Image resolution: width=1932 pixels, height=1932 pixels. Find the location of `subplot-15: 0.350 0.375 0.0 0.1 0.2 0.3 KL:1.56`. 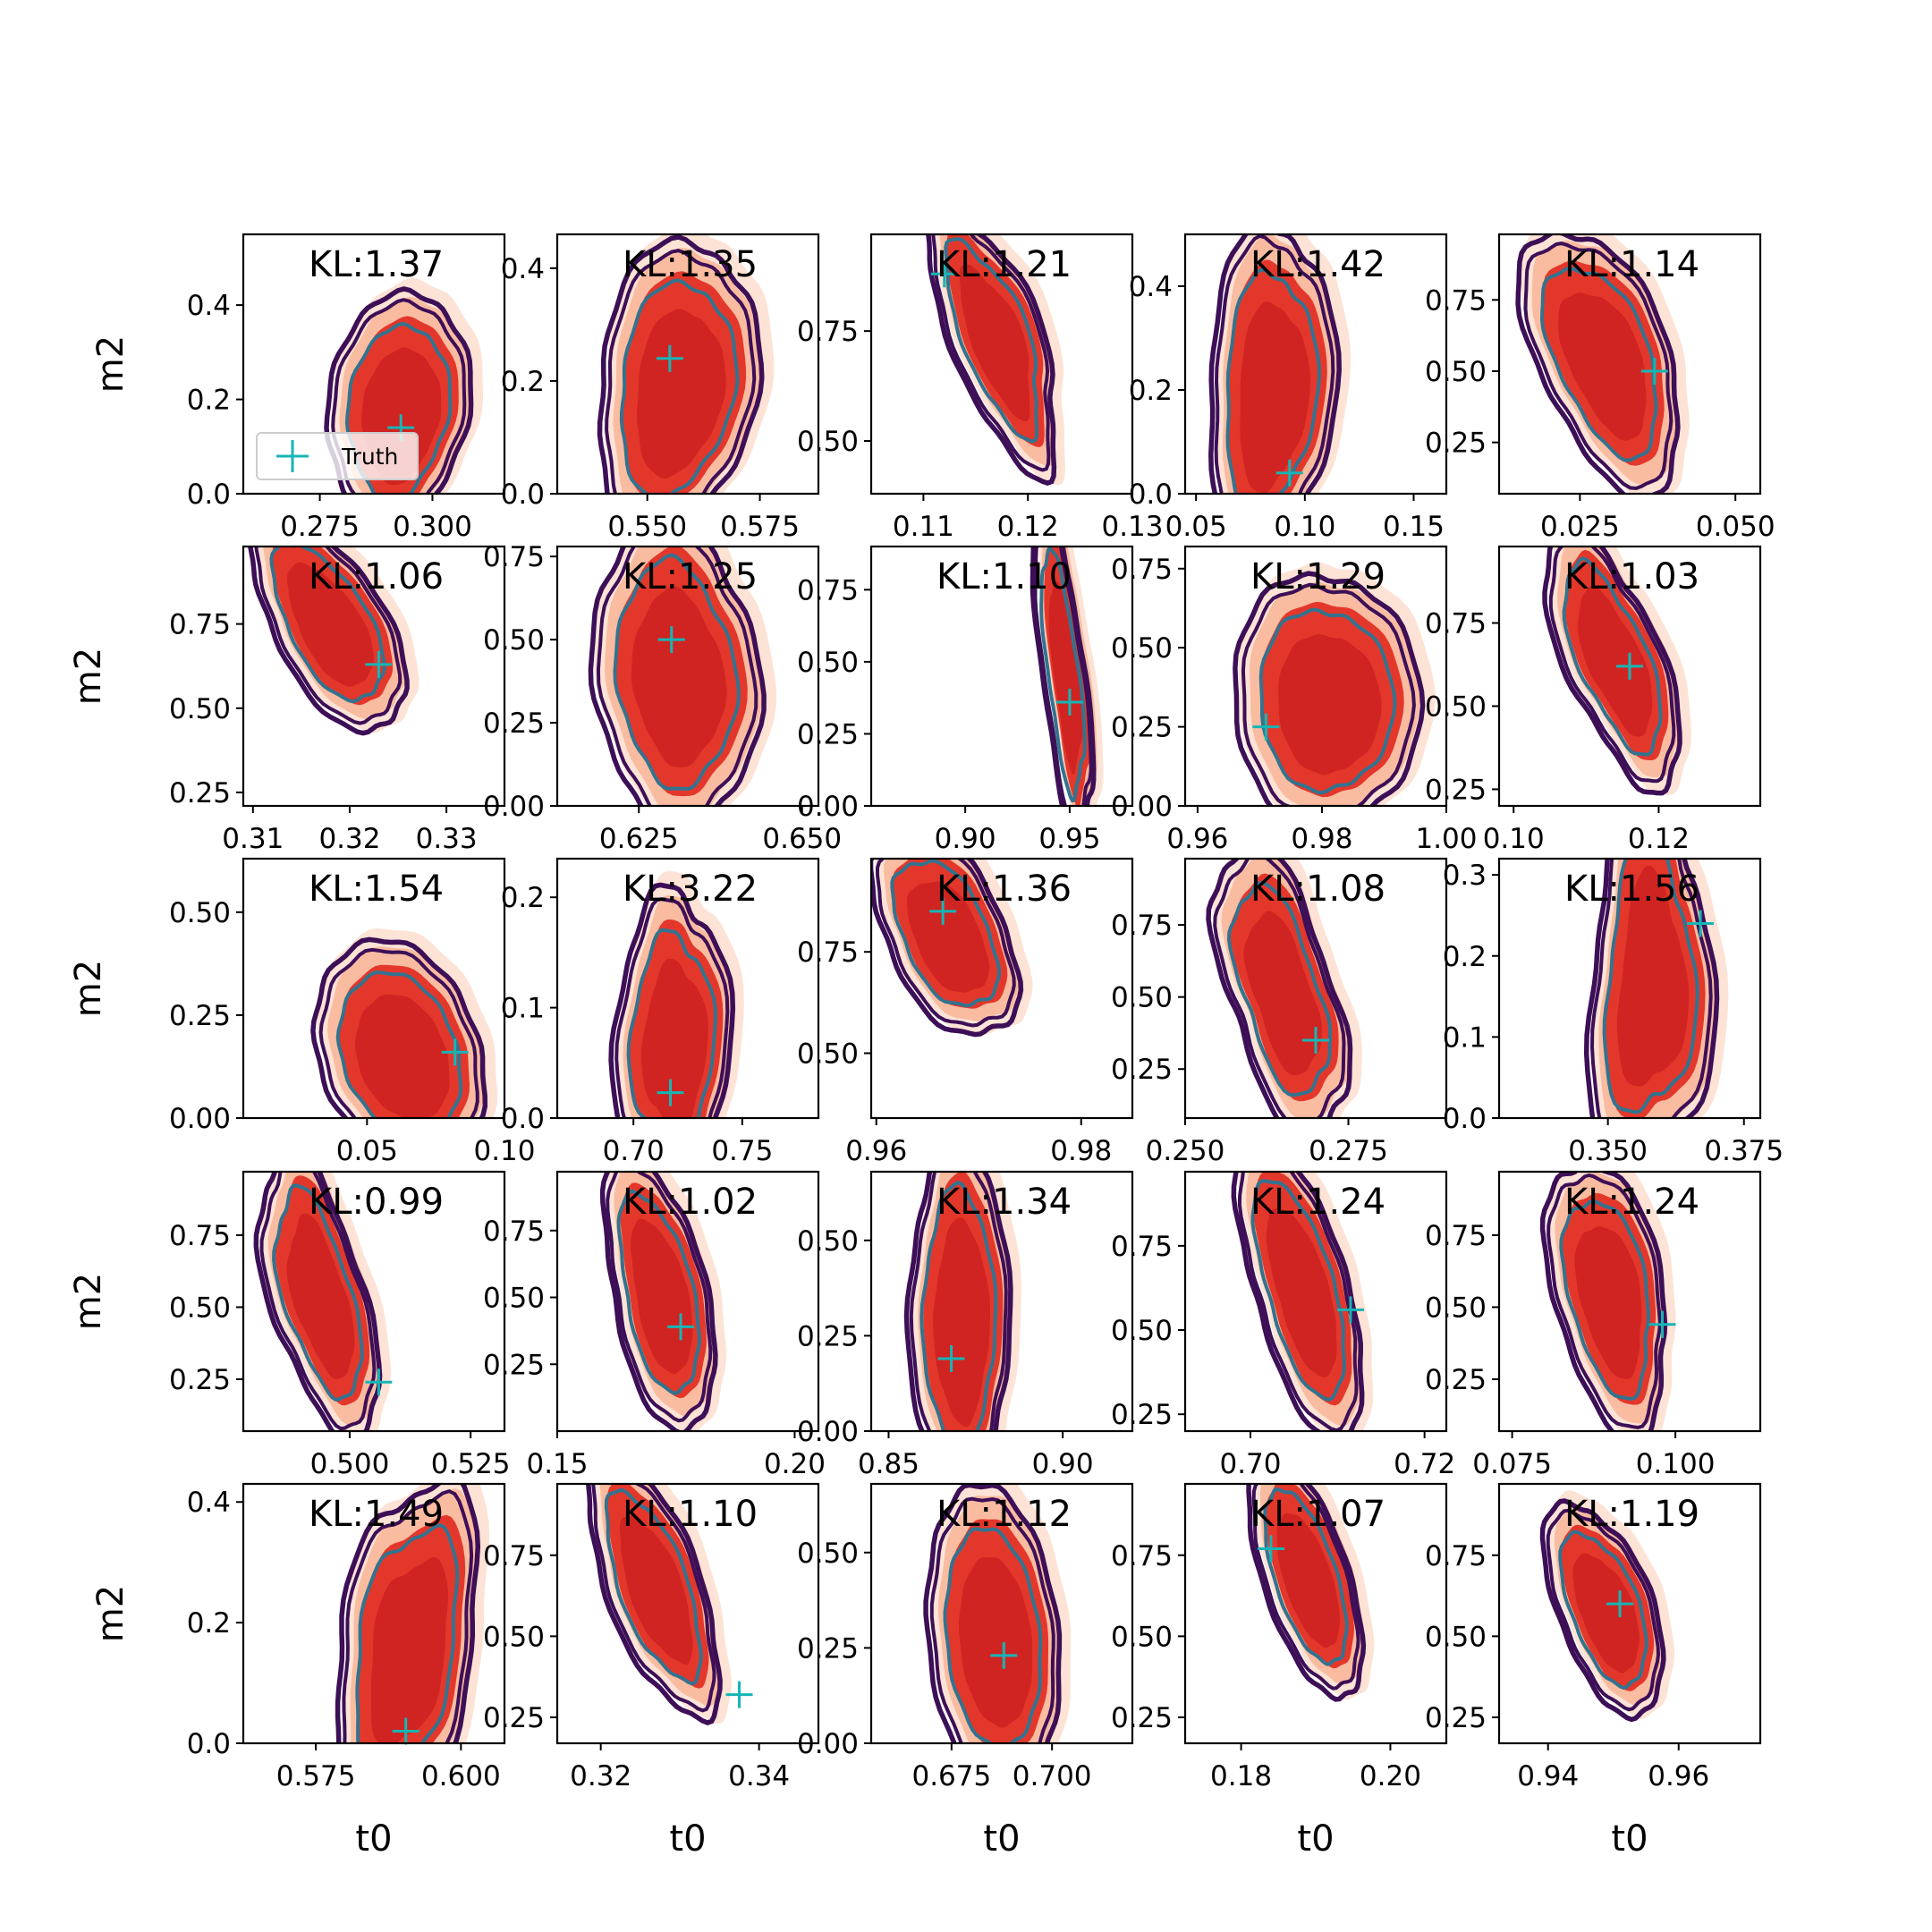

subplot-15: 0.350 0.375 0.0 0.1 0.2 0.3 KL:1.56 is located at coordinates (1613, 1012).